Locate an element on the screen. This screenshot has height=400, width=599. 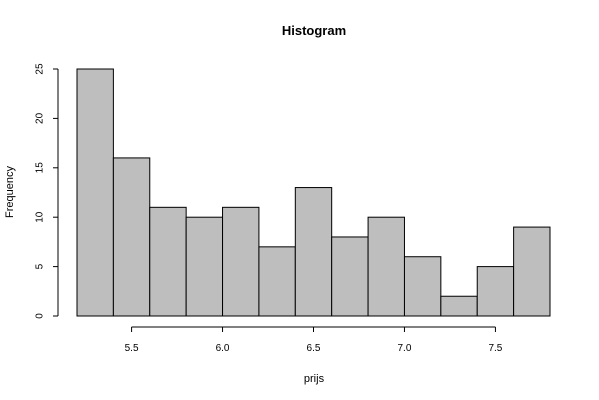
x-tick-label: 6.0 is located at coordinates (223, 348).